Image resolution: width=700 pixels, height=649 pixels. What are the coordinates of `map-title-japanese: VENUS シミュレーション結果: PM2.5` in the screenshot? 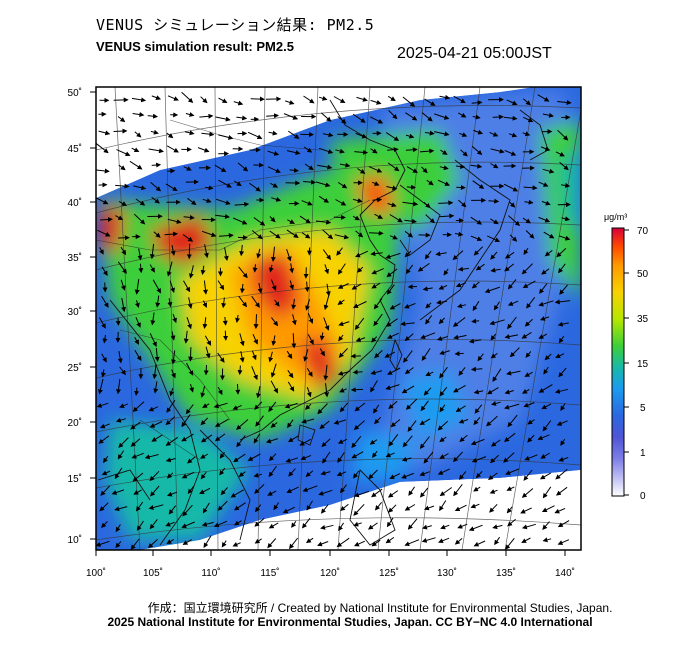 It's located at (235, 25).